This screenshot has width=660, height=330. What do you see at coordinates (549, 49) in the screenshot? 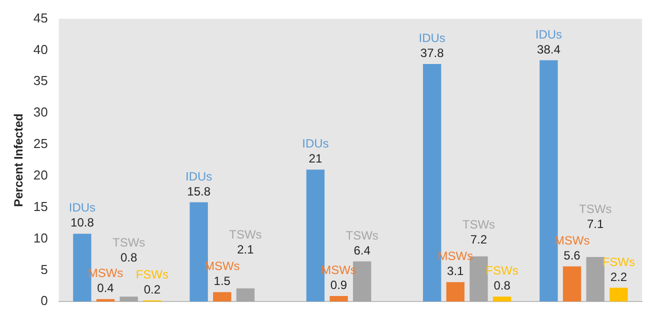
I see `data-label: 38.4` at bounding box center [549, 49].